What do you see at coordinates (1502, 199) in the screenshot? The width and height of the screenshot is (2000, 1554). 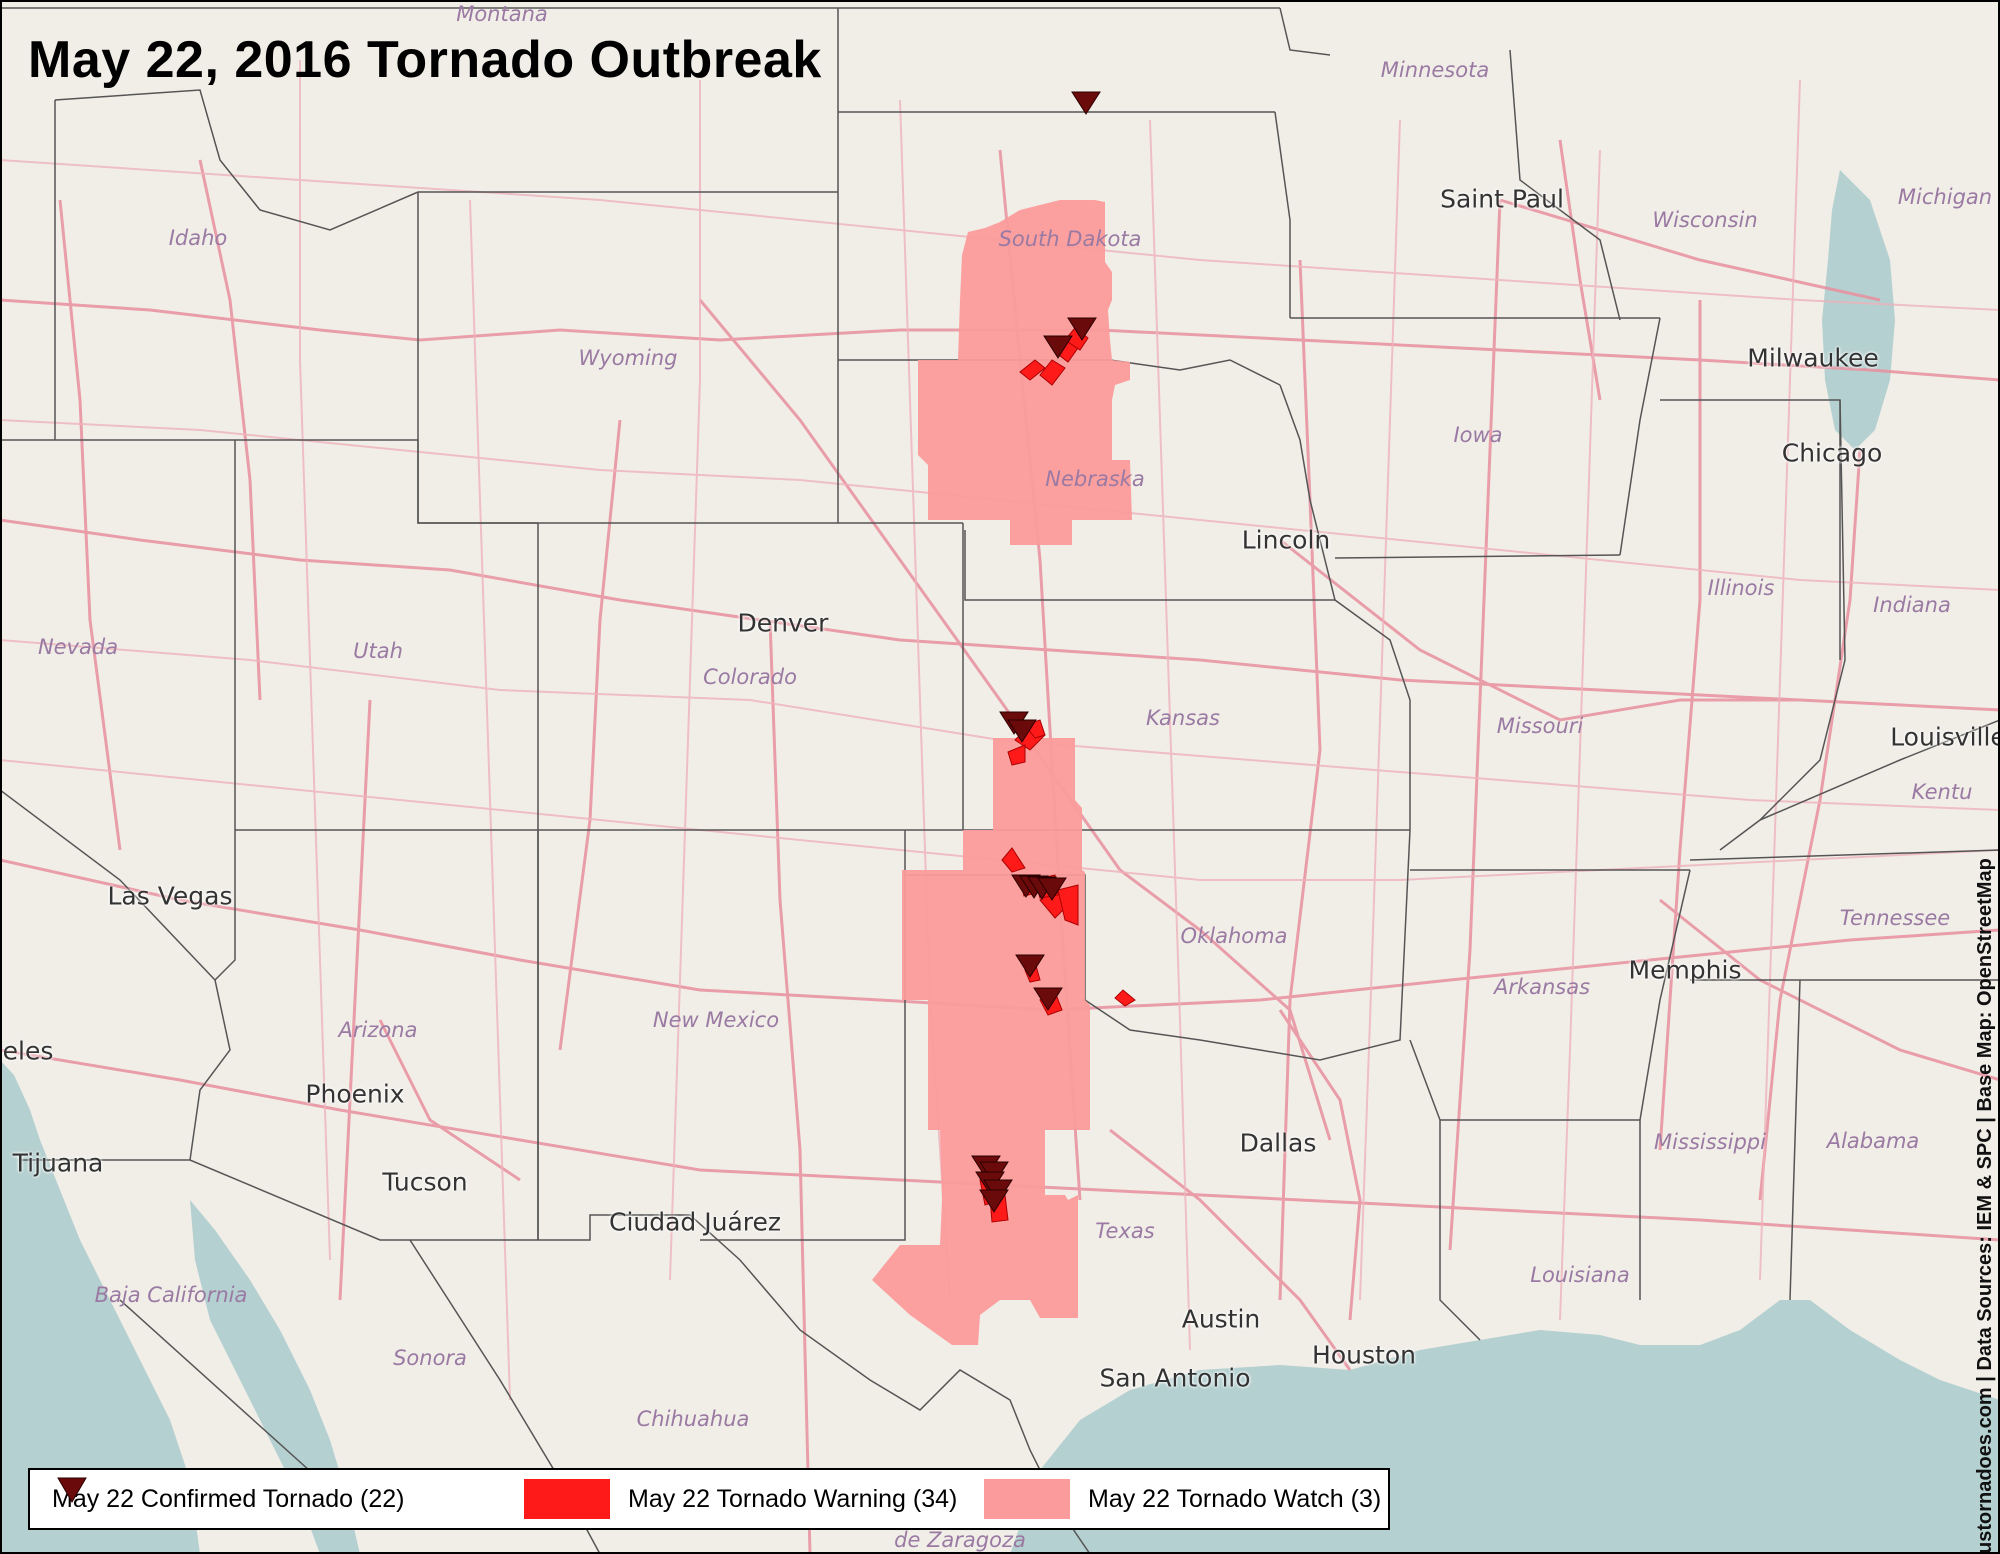 I see `label-saint-paul: Saint Paul` at bounding box center [1502, 199].